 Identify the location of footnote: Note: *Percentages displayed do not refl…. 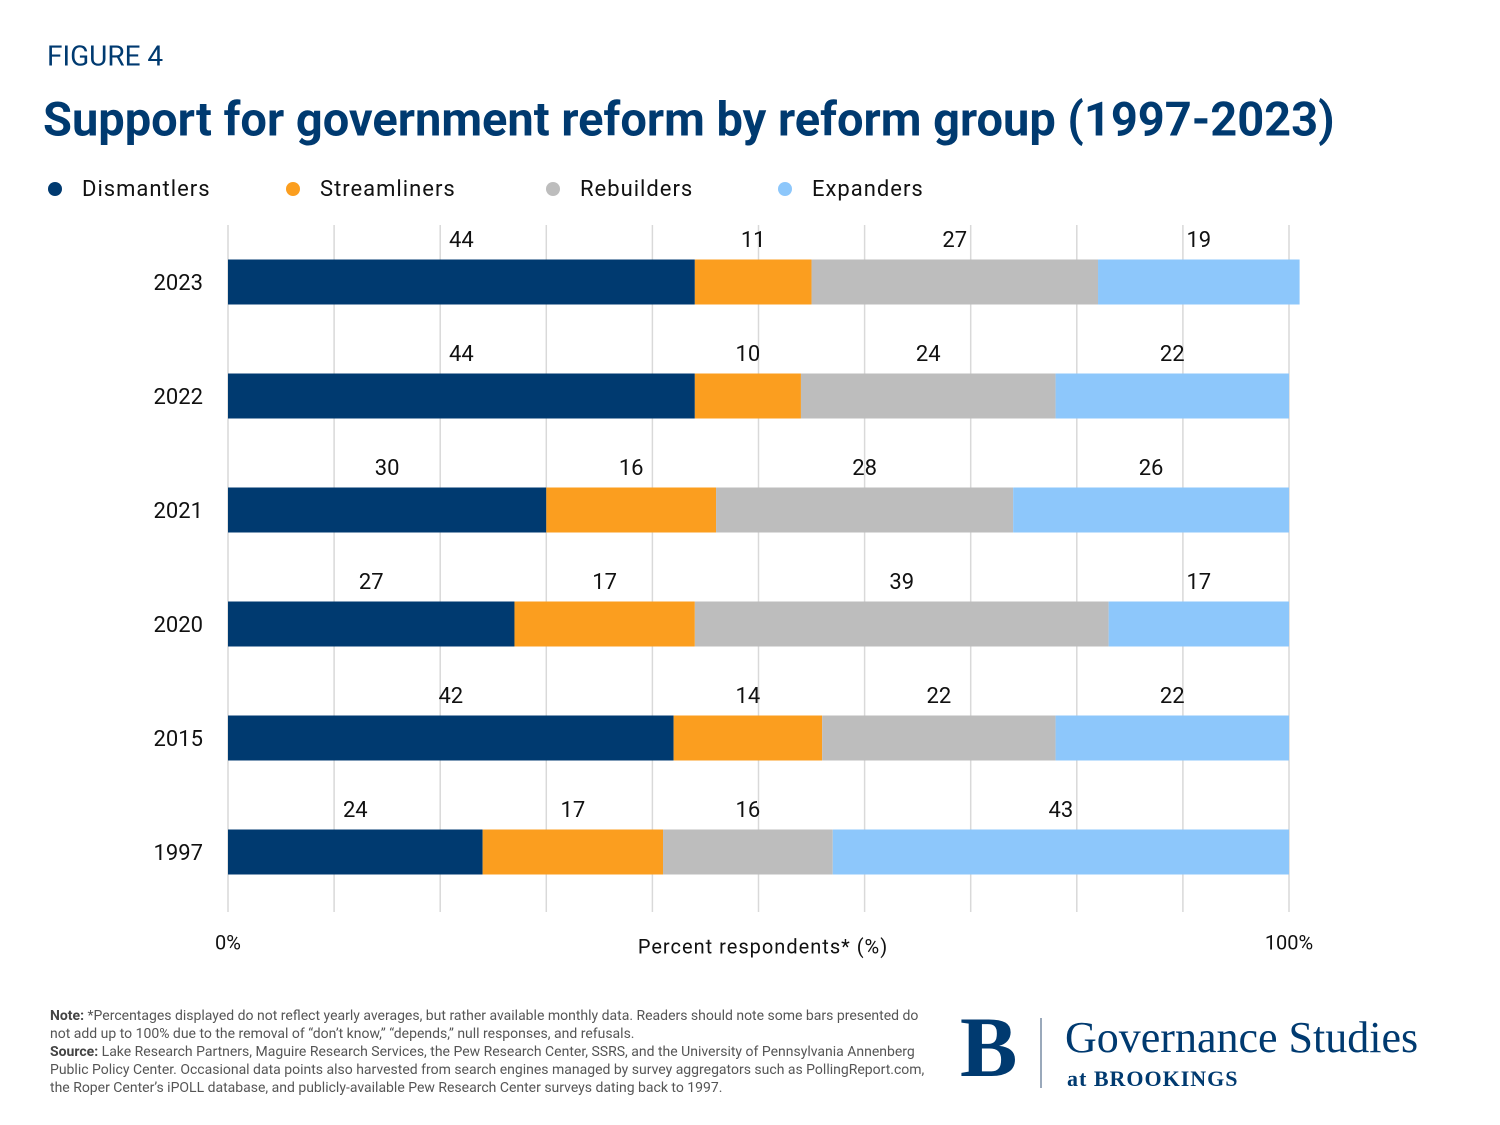
(490, 1052).